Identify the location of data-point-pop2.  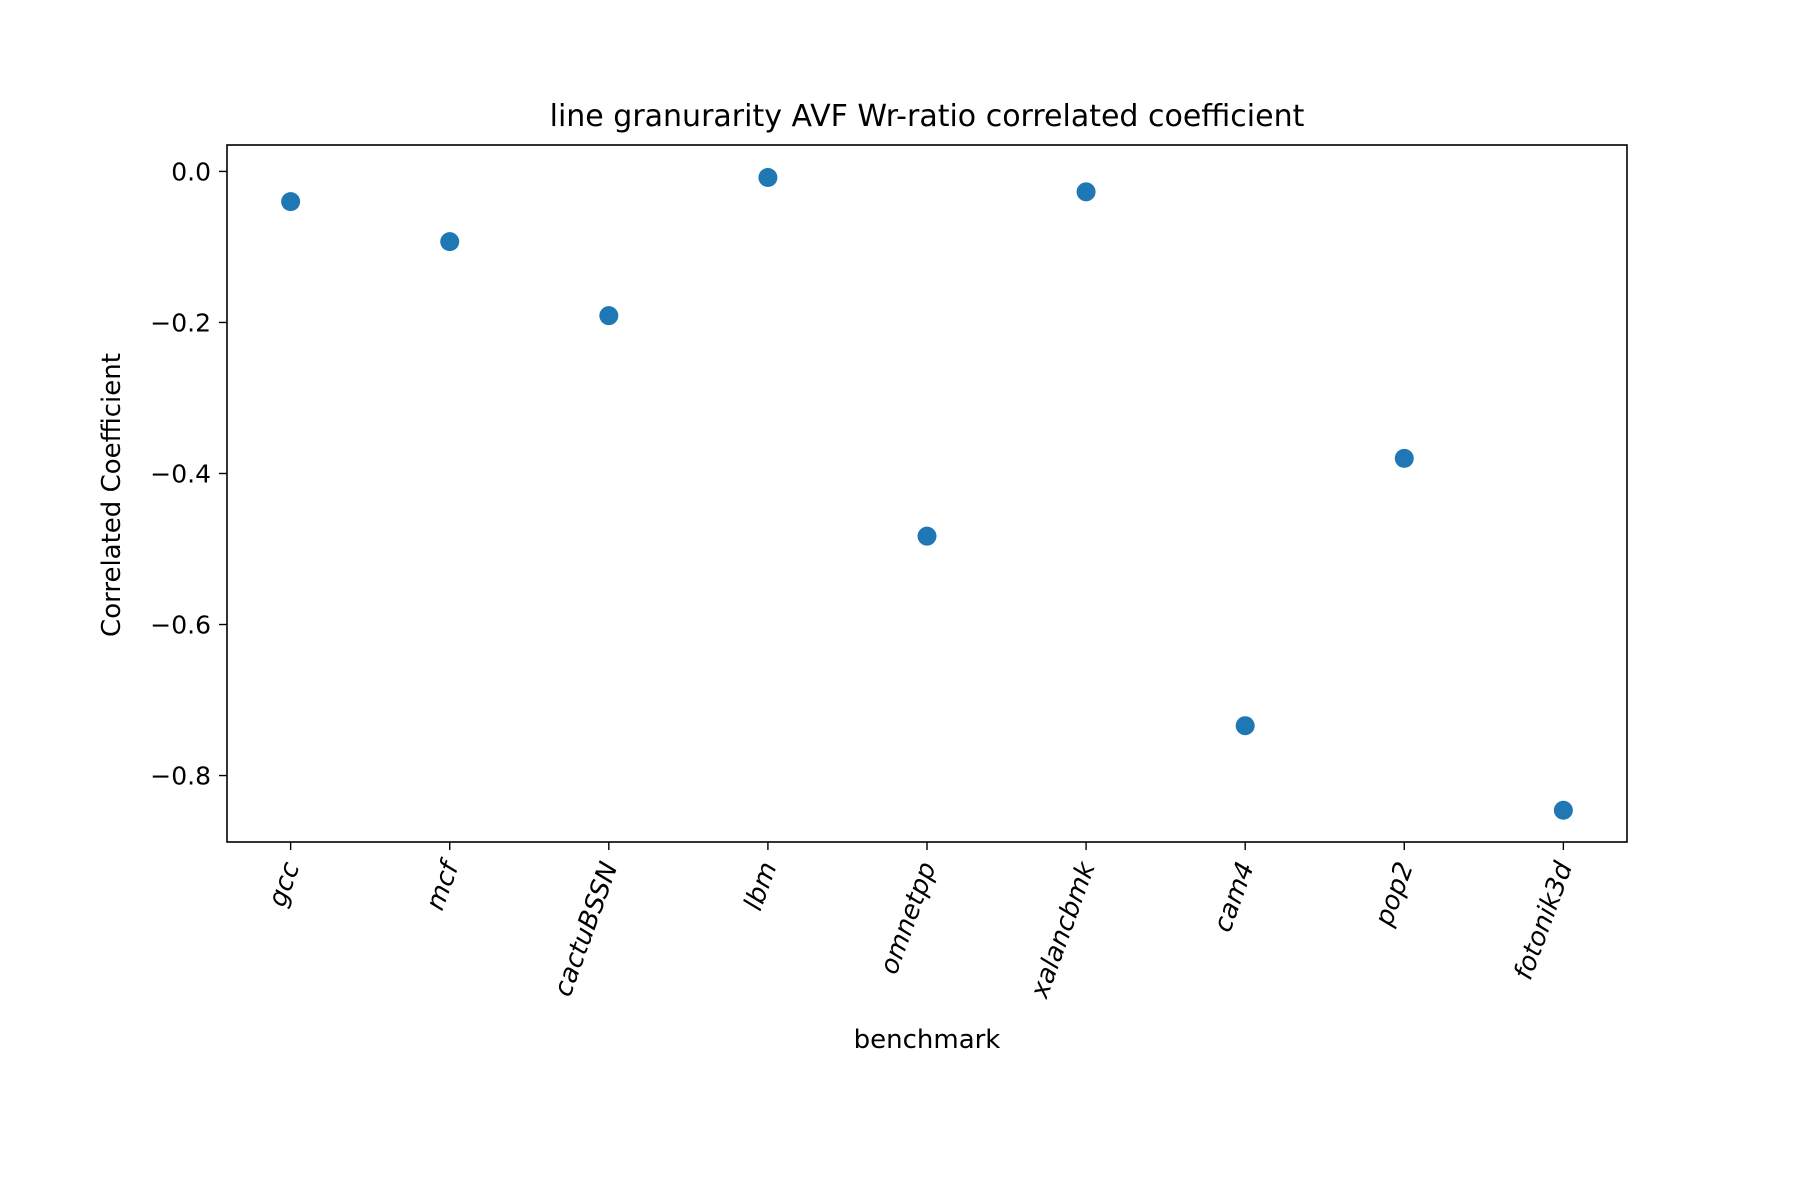
(1404, 458).